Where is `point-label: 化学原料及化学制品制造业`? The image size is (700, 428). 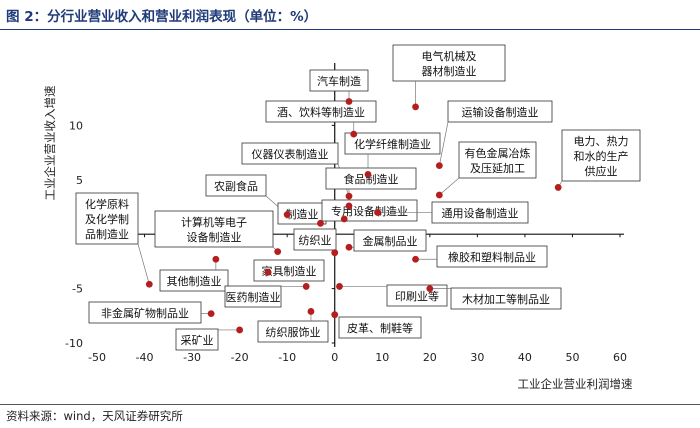 point-label: 化学原料及化学制品制造业 is located at coordinates (112, 238).